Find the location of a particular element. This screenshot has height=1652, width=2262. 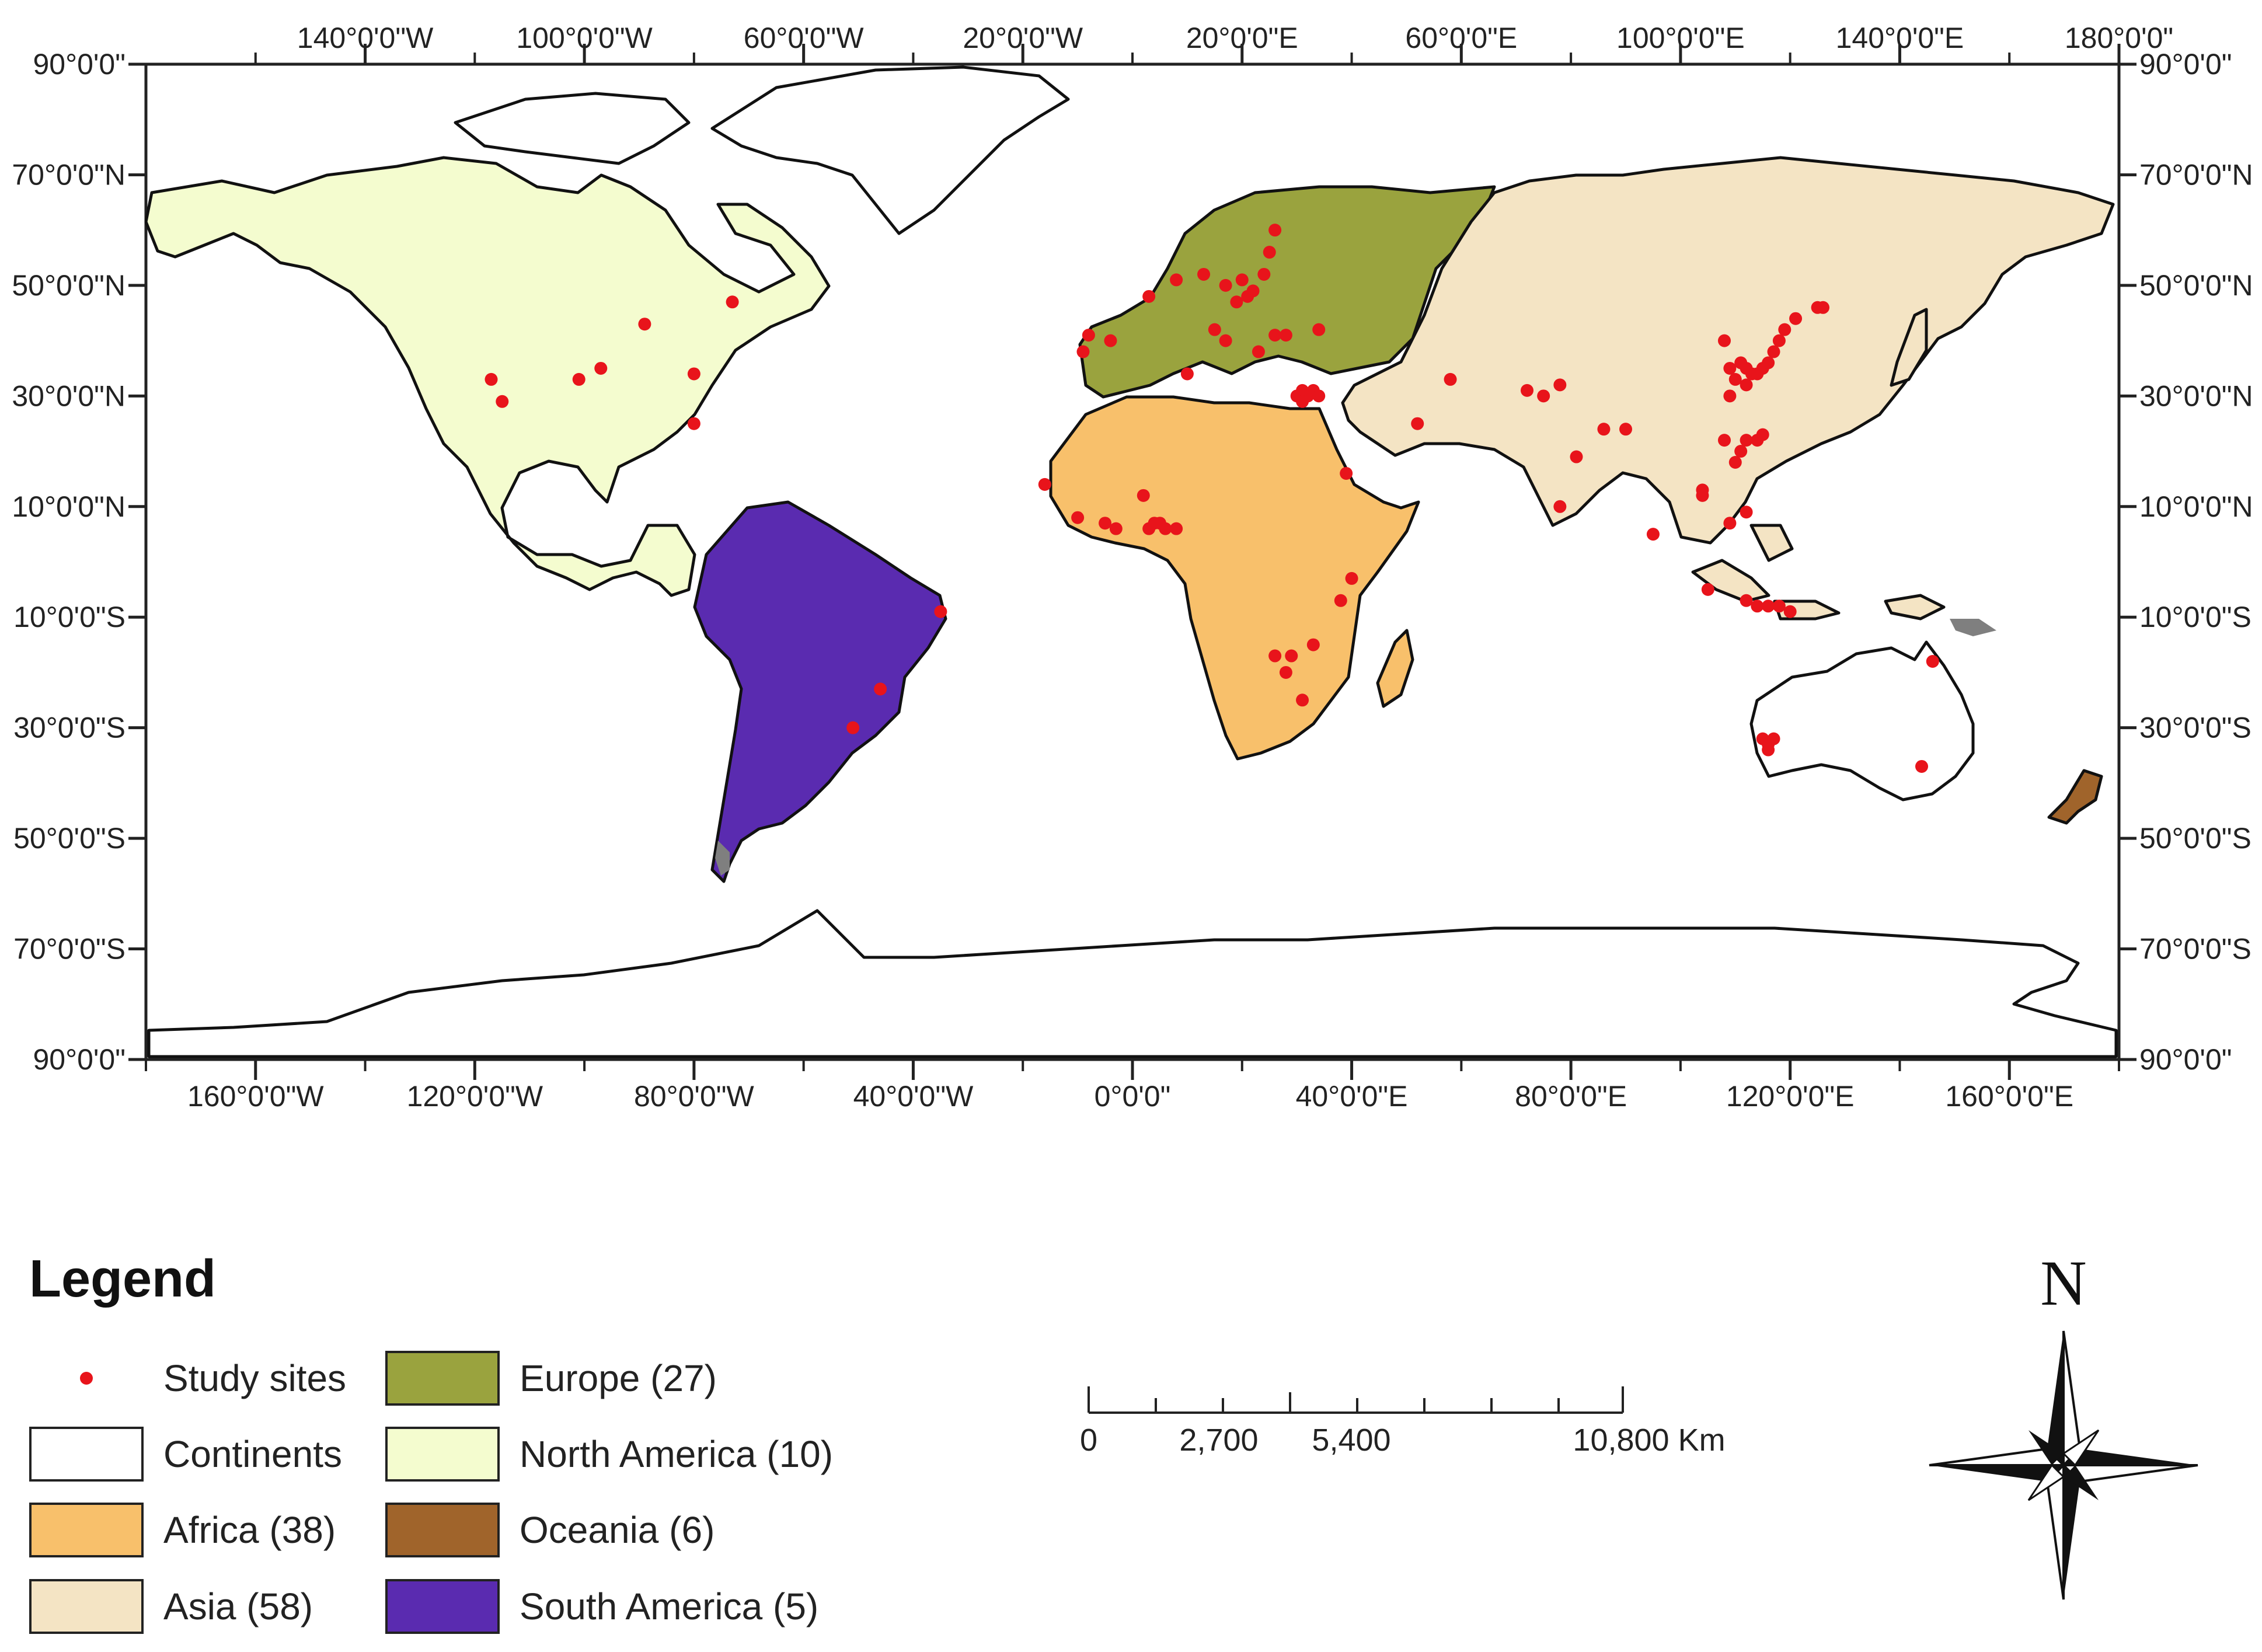

antarctica-shape is located at coordinates (1132, 983).